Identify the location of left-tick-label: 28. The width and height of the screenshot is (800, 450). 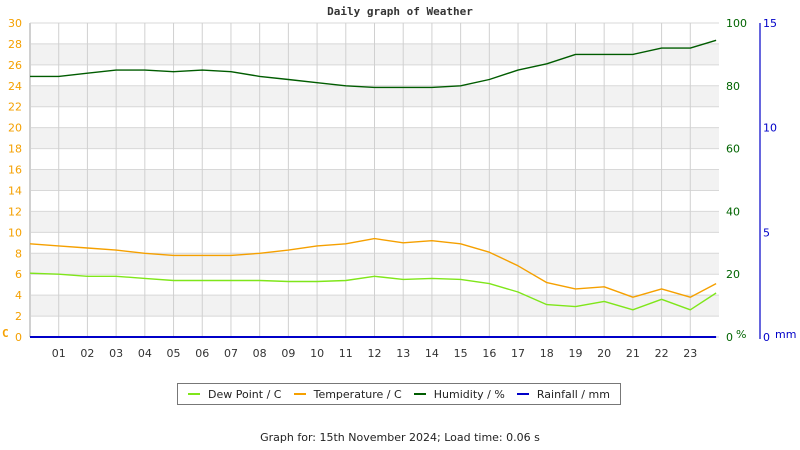
(15, 44).